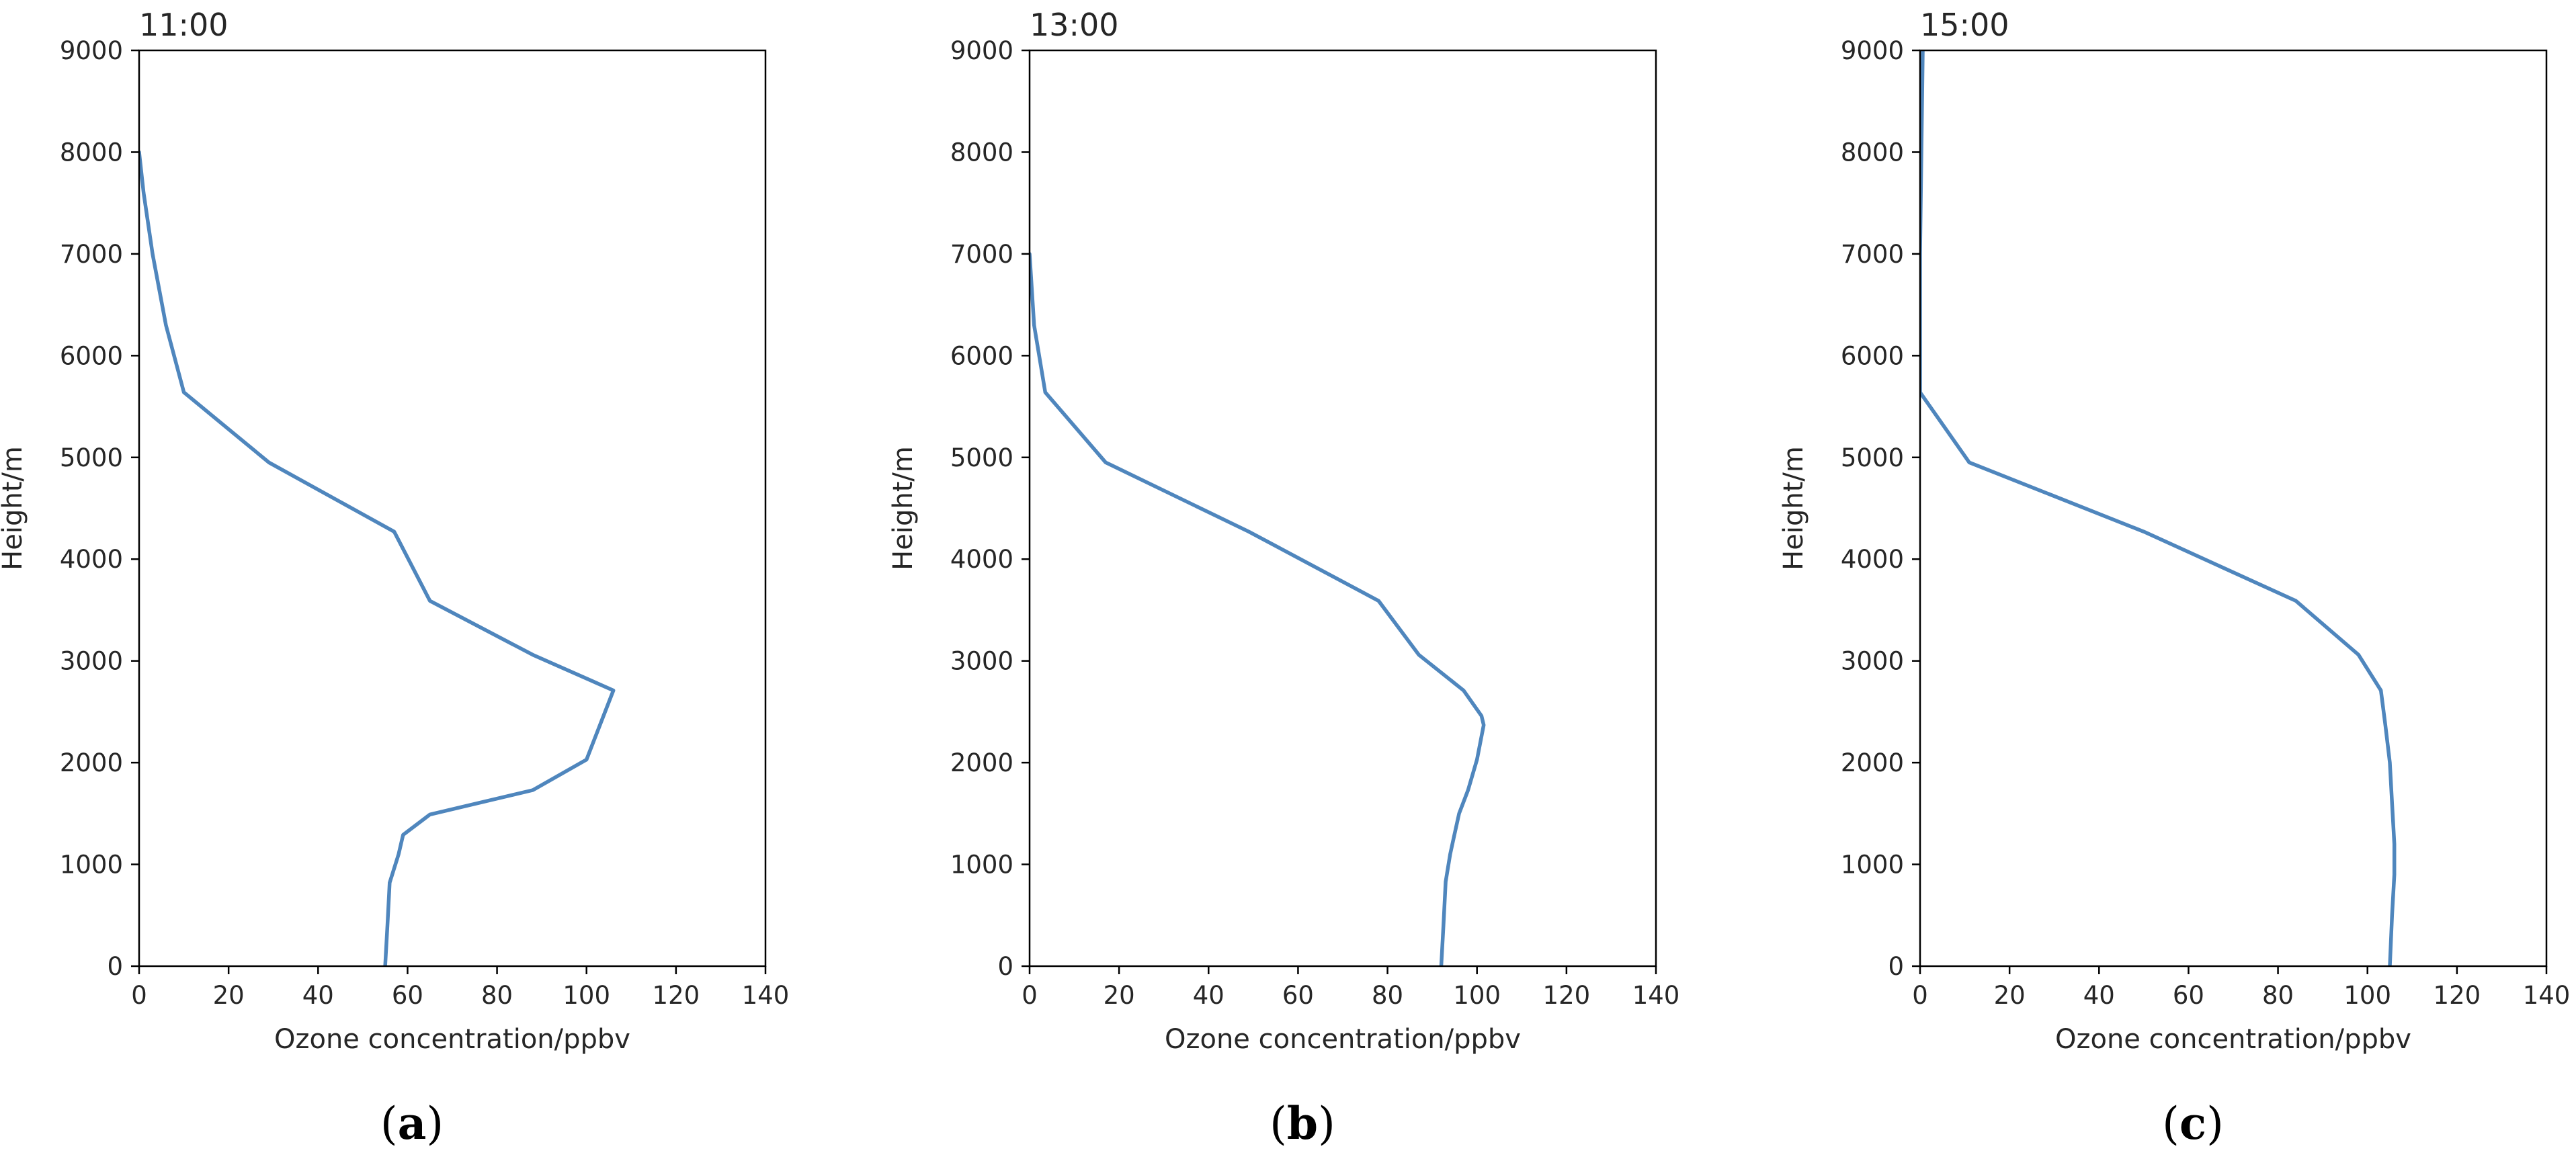 Image resolution: width=2576 pixels, height=1161 pixels. I want to click on panel-caption: (a), so click(412, 1123).